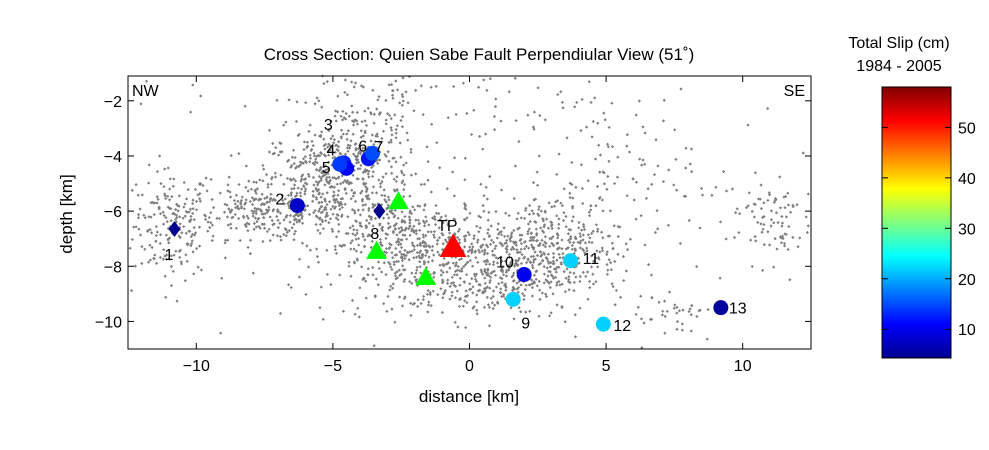 The image size is (989, 450). What do you see at coordinates (113, 102) in the screenshot?
I see `y-tick-label: −2` at bounding box center [113, 102].